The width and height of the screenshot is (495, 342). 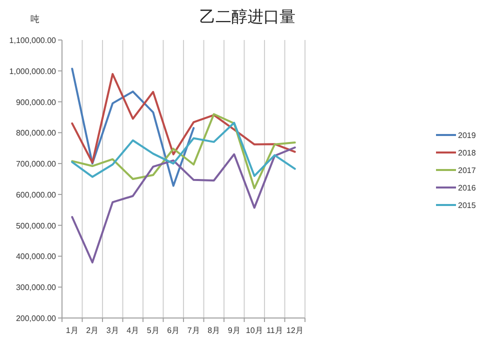 What do you see at coordinates (193, 330) in the screenshot?
I see `x-tick-label: 7月` at bounding box center [193, 330].